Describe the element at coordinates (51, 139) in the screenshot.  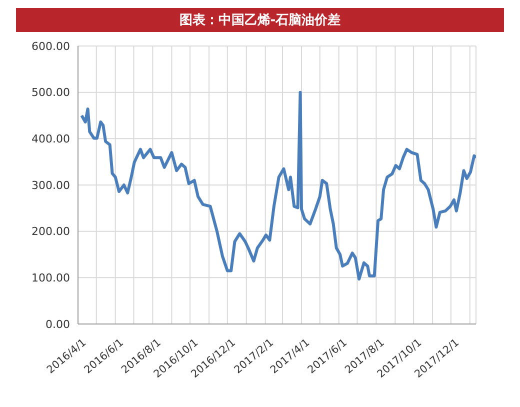
I see `y-tick-label: 400.00` at that location.